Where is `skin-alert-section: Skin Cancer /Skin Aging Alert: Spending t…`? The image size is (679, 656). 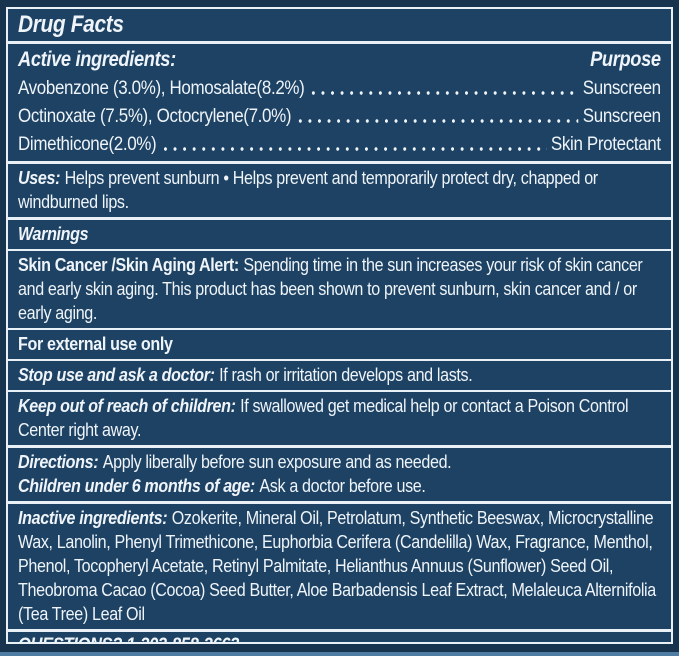 skin-alert-section: Skin Cancer /Skin Aging Alert: Spending t… is located at coordinates (339, 288).